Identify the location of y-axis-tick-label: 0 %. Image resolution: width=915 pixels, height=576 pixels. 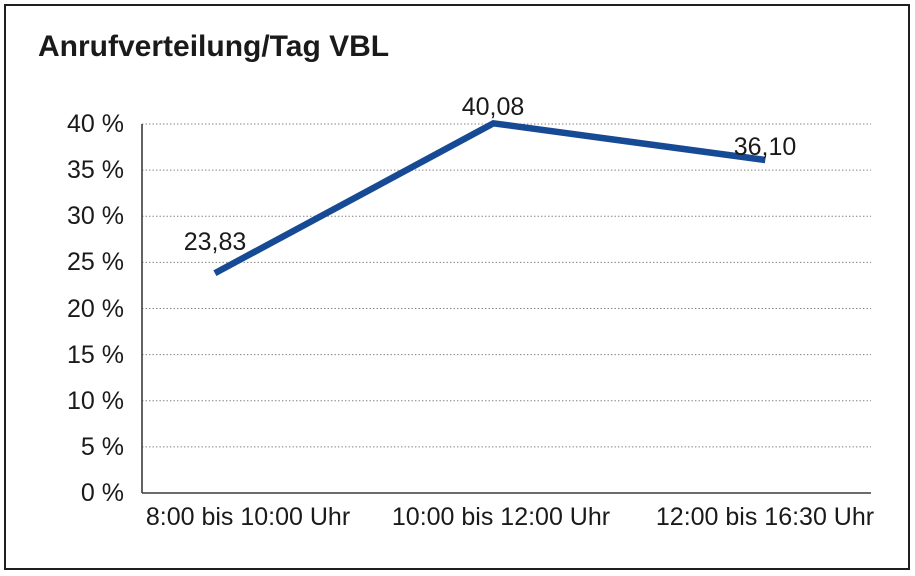
(102, 493).